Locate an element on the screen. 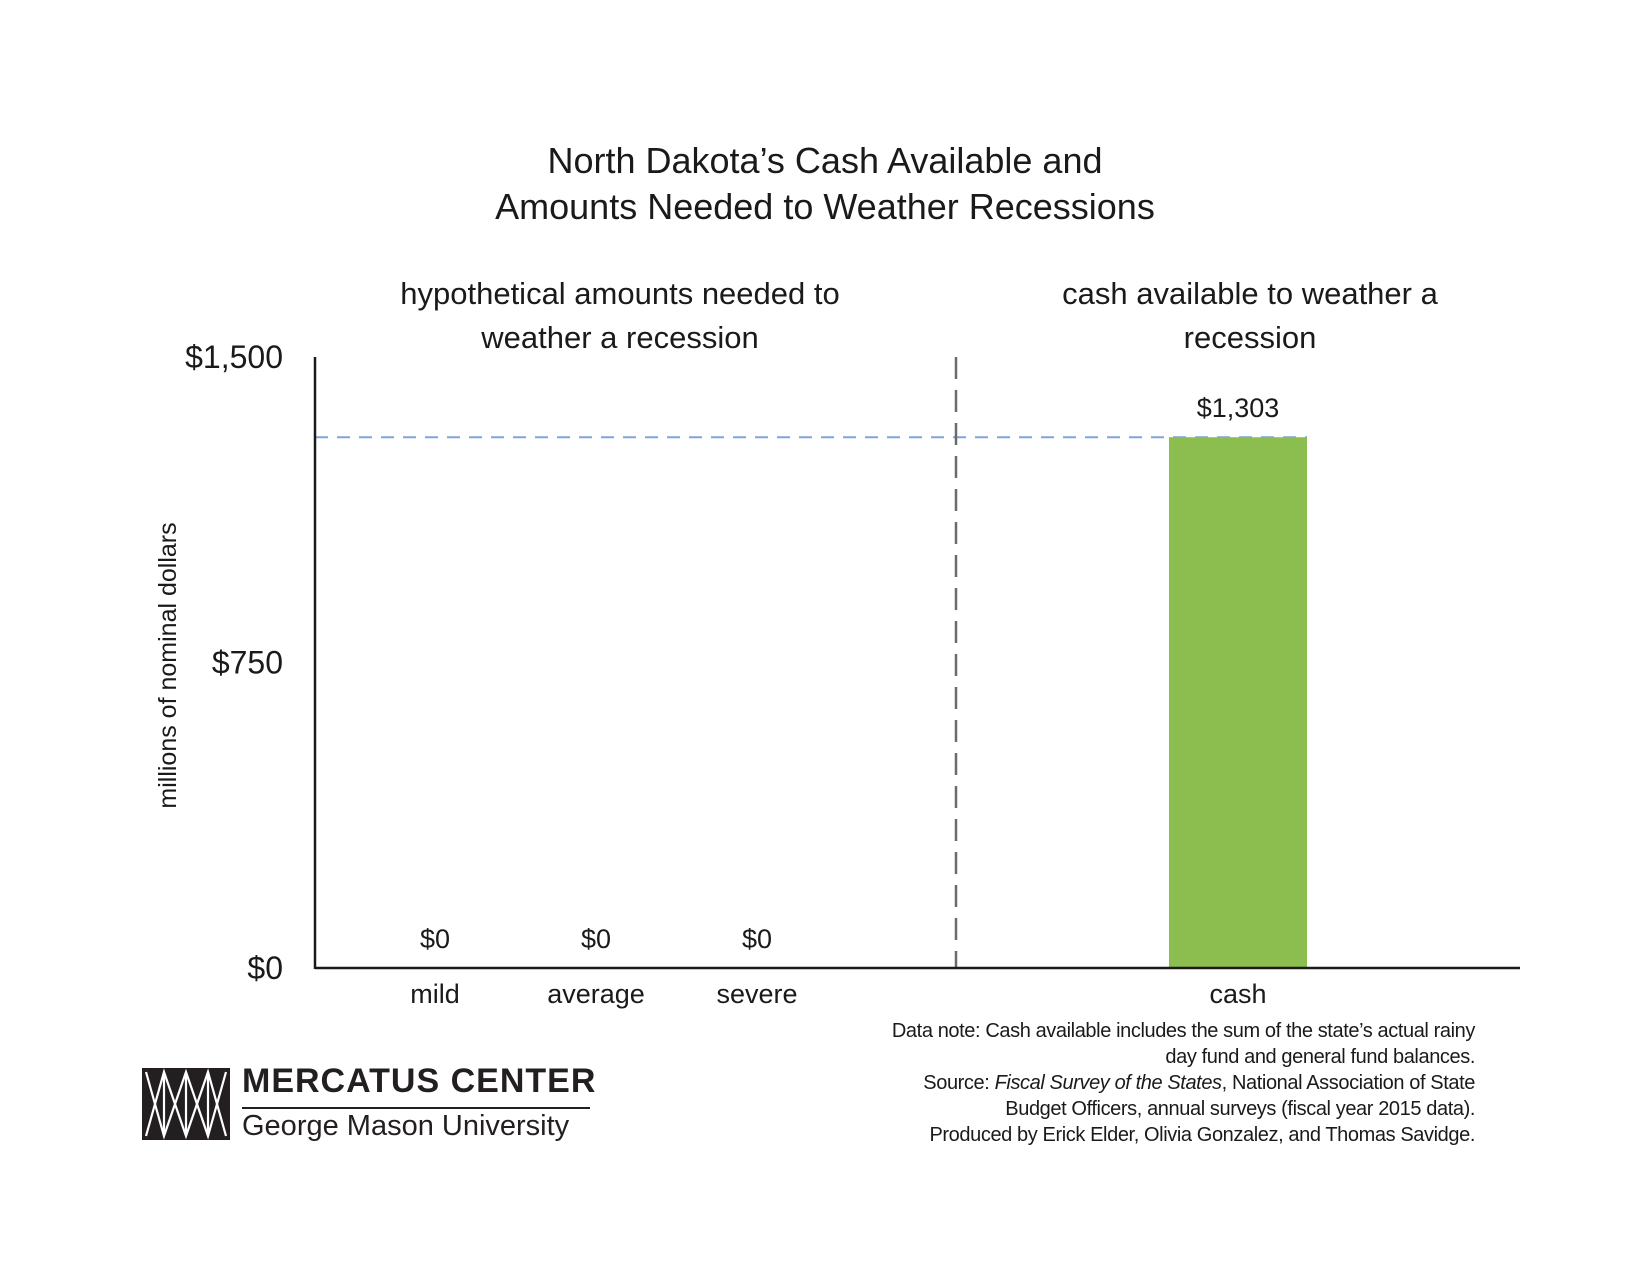 This screenshot has width=1650, height=1275. logo-subtitle: George Mason University is located at coordinates (406, 1126).